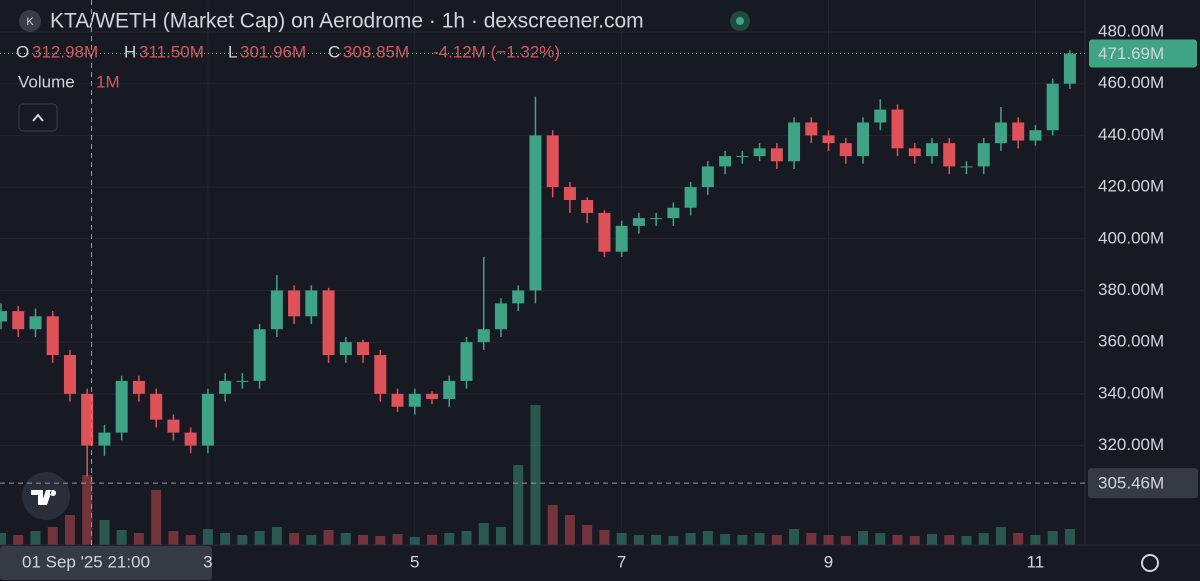 This screenshot has height=581, width=1200. I want to click on settings-icon, so click(1150, 563).